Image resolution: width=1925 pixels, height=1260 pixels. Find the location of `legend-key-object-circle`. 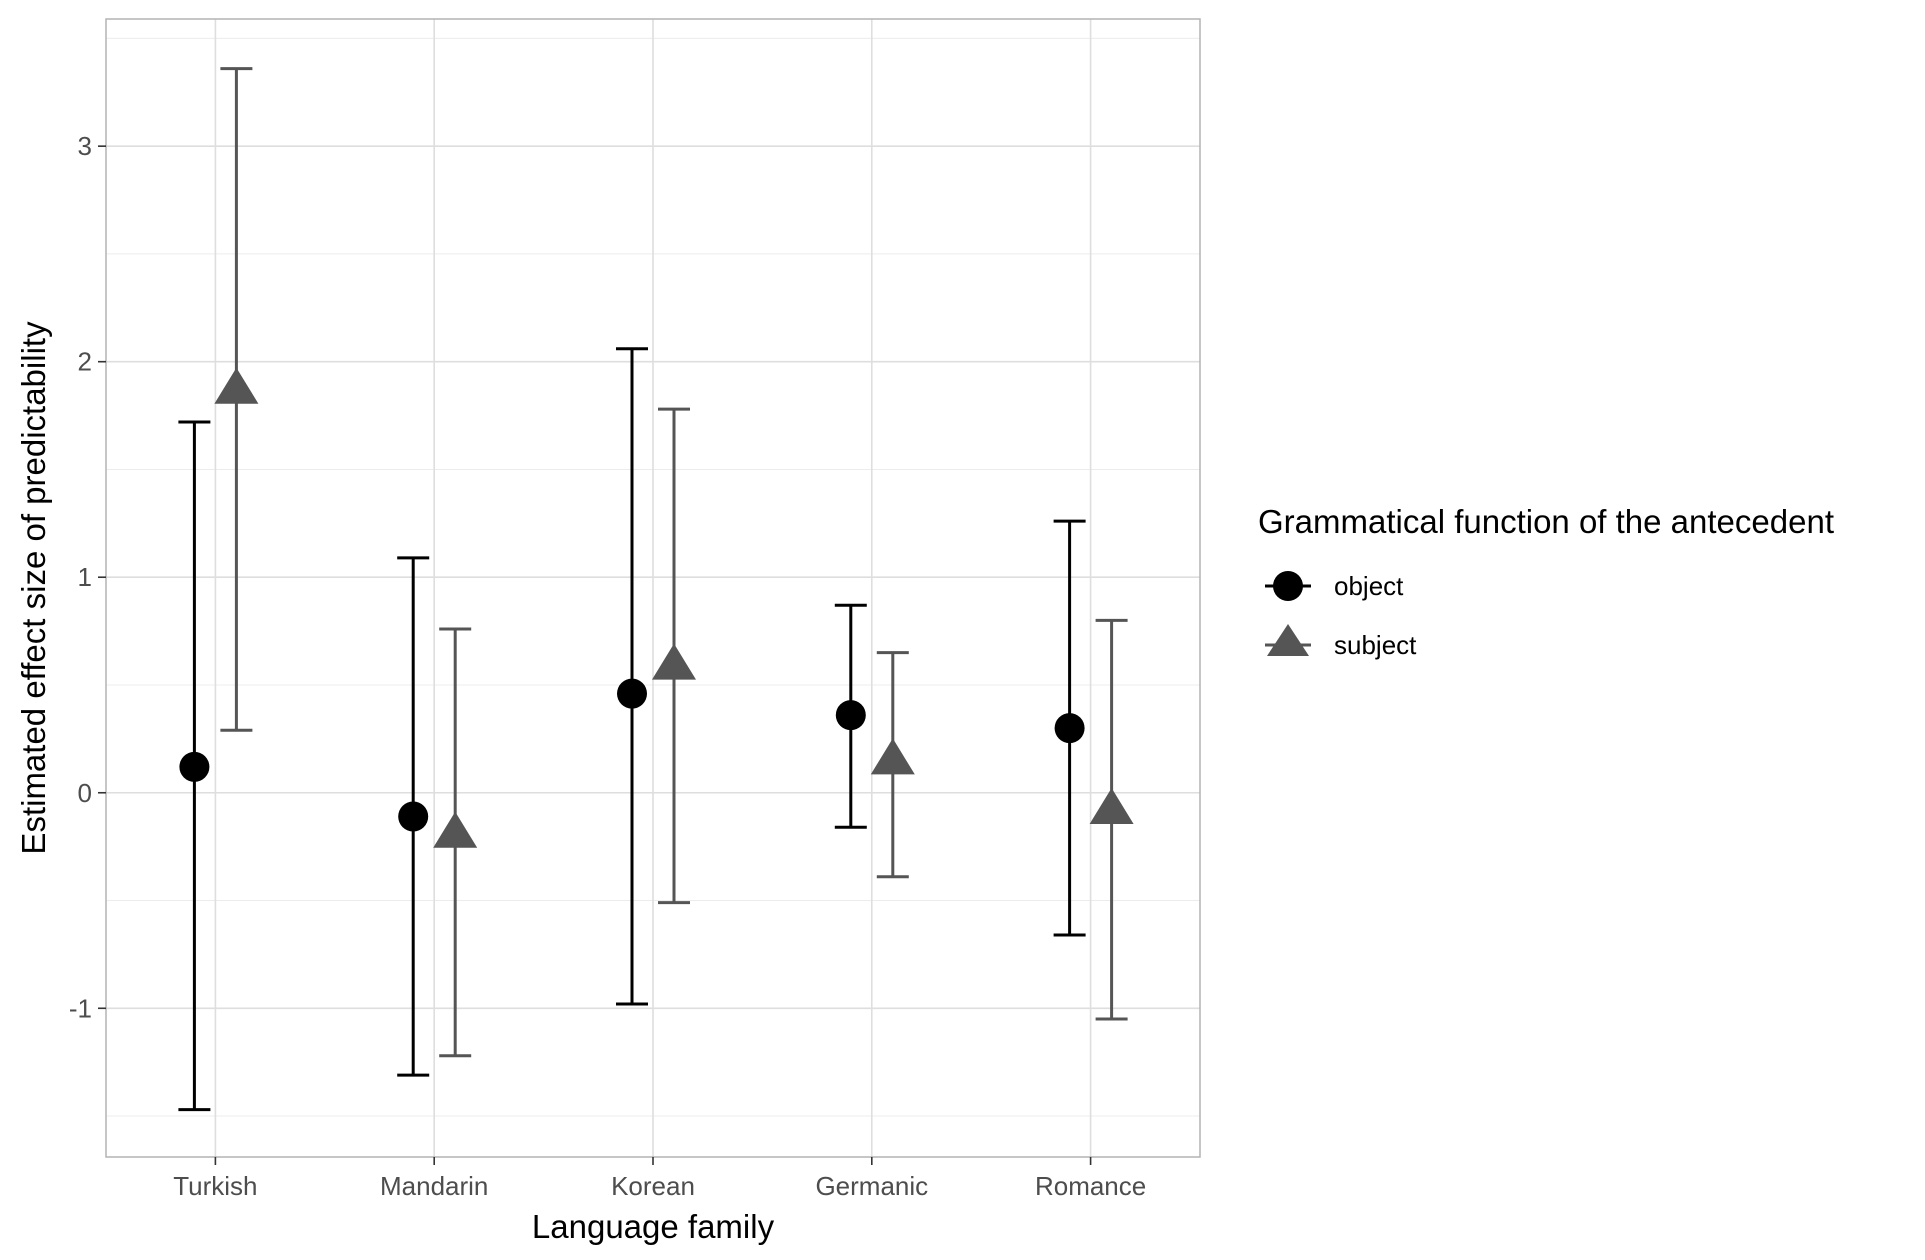

legend-key-object-circle is located at coordinates (1288, 586).